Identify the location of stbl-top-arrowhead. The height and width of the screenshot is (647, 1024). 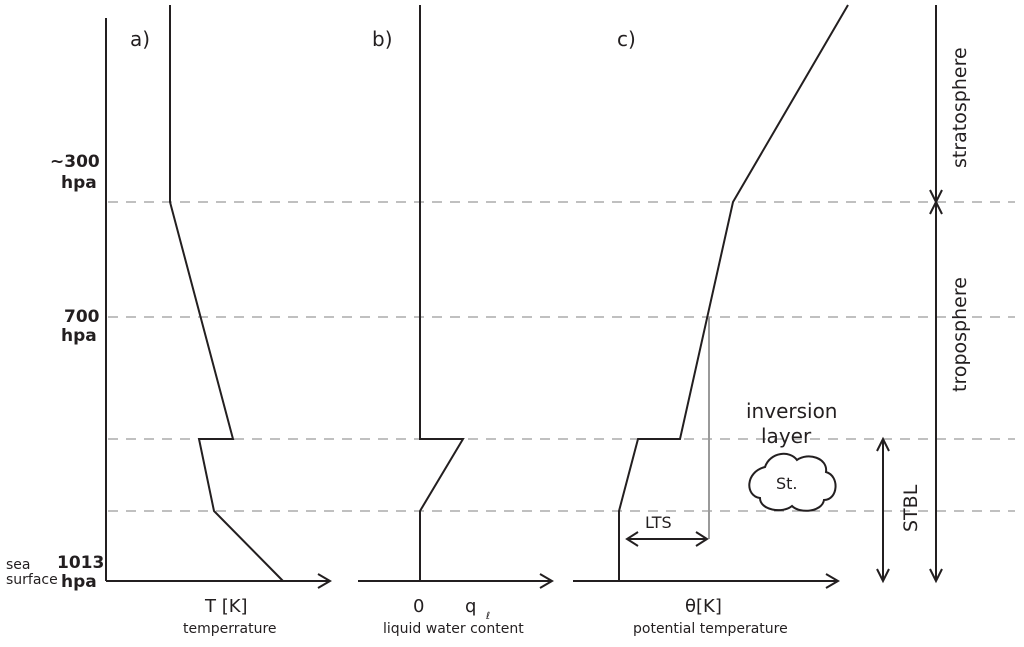
(883, 444).